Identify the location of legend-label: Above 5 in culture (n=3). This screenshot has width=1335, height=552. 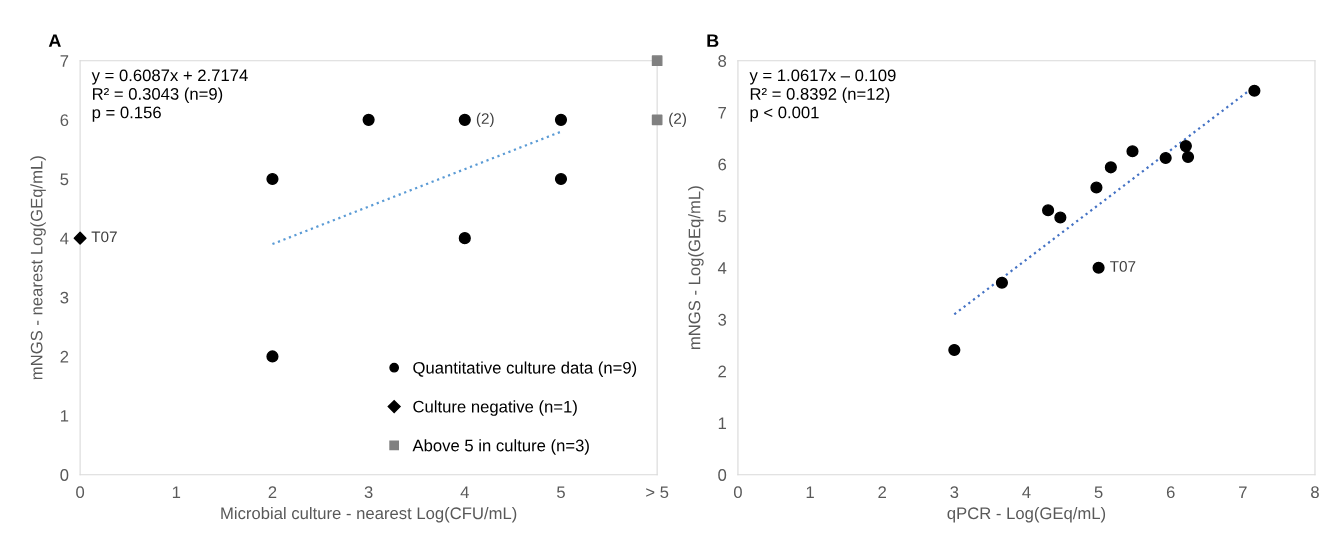
(500, 447).